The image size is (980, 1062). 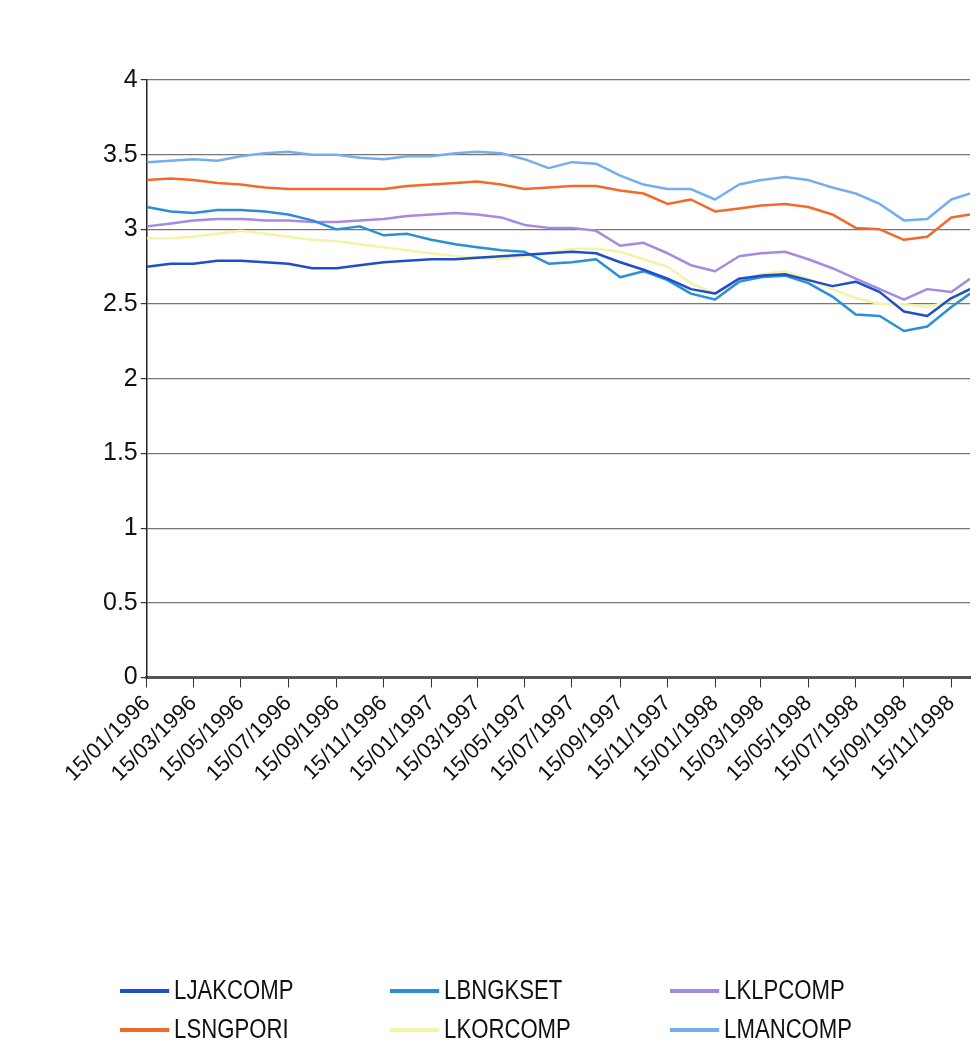 What do you see at coordinates (788, 1029) in the screenshot?
I see `legend-label: LMANCOMP` at bounding box center [788, 1029].